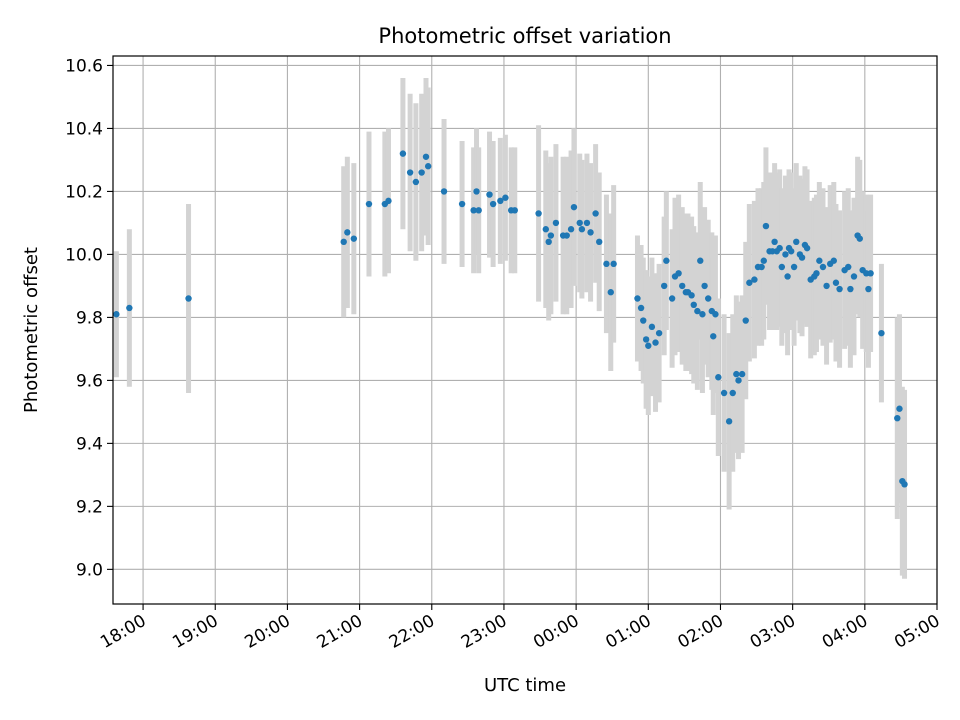  What do you see at coordinates (524, 36) in the screenshot?
I see `chart-title: Photometric offset variation` at bounding box center [524, 36].